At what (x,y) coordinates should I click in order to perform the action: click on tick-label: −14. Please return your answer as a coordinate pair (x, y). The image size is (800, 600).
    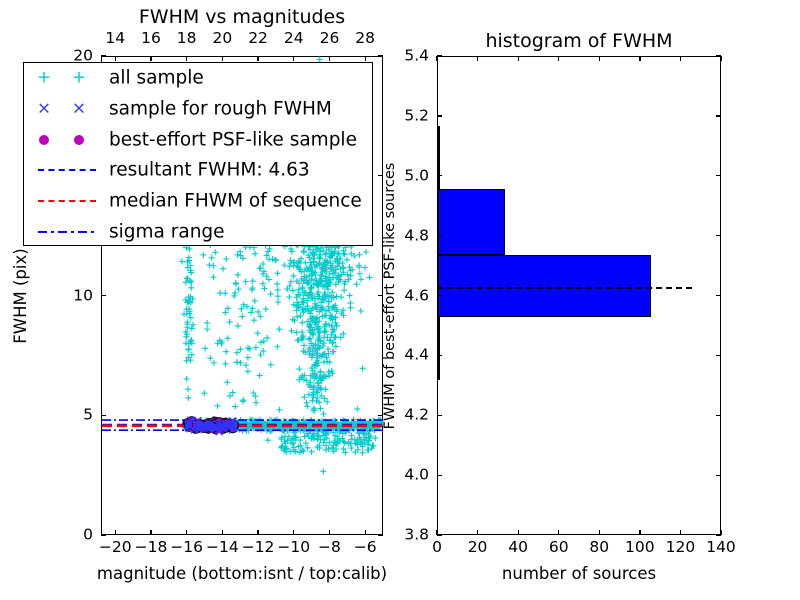
    Looking at the image, I should click on (222, 547).